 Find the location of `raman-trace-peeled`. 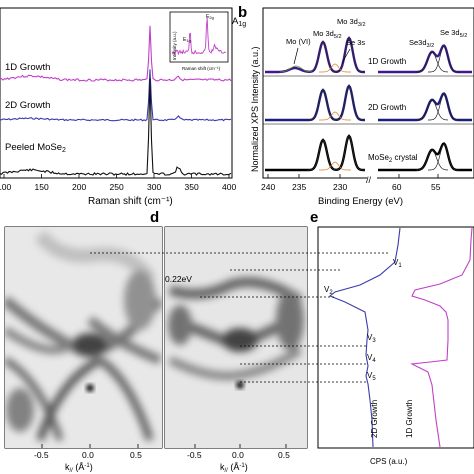

raman-trace-peeled is located at coordinates (116, 127).